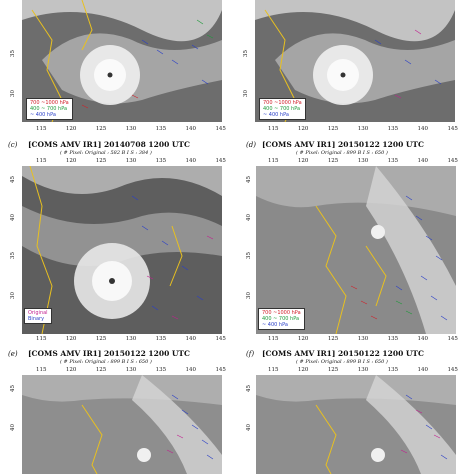 Image resolution: width=474 pixels, height=474 pixels. Describe the element at coordinates (275, 325) in the screenshot. I see `legend-high-d: ~ 400 hPa` at that location.